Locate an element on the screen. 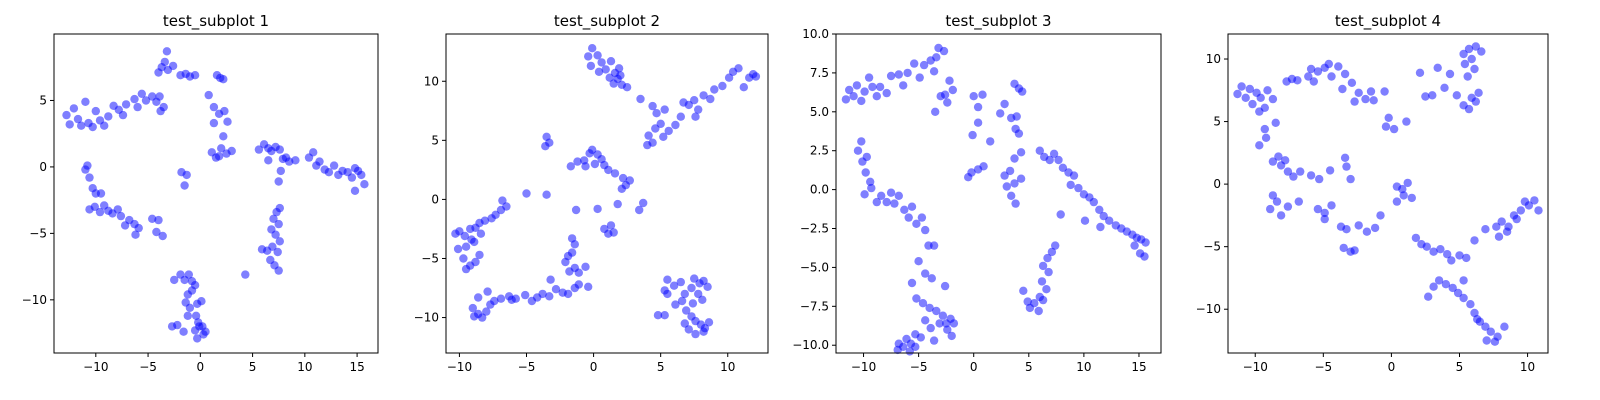 Image resolution: width=1600 pixels, height=400 pixels. points is located at coordinates (606, 191).